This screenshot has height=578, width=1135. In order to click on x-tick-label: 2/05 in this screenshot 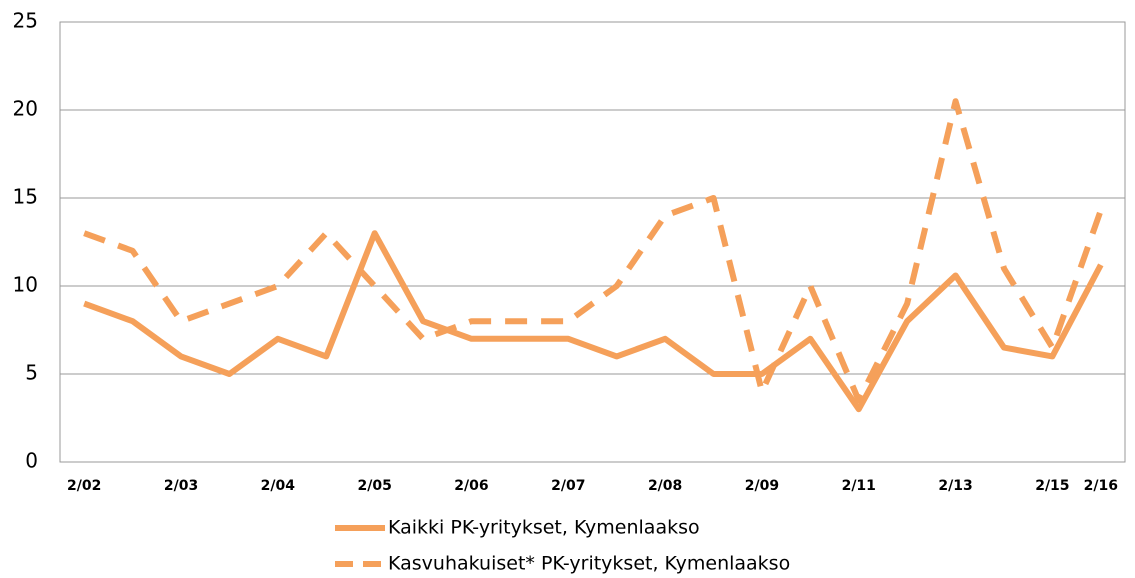, I will do `click(374, 486)`.